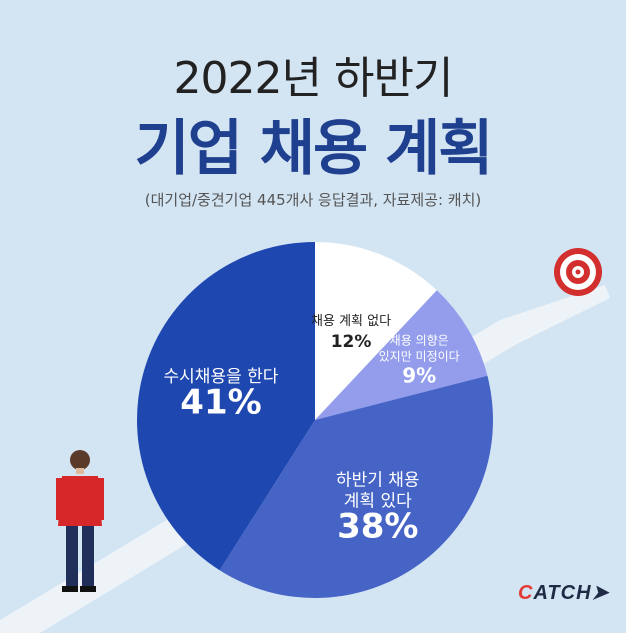 This screenshot has height=633, width=626. What do you see at coordinates (578, 272) in the screenshot?
I see `target-icon` at bounding box center [578, 272].